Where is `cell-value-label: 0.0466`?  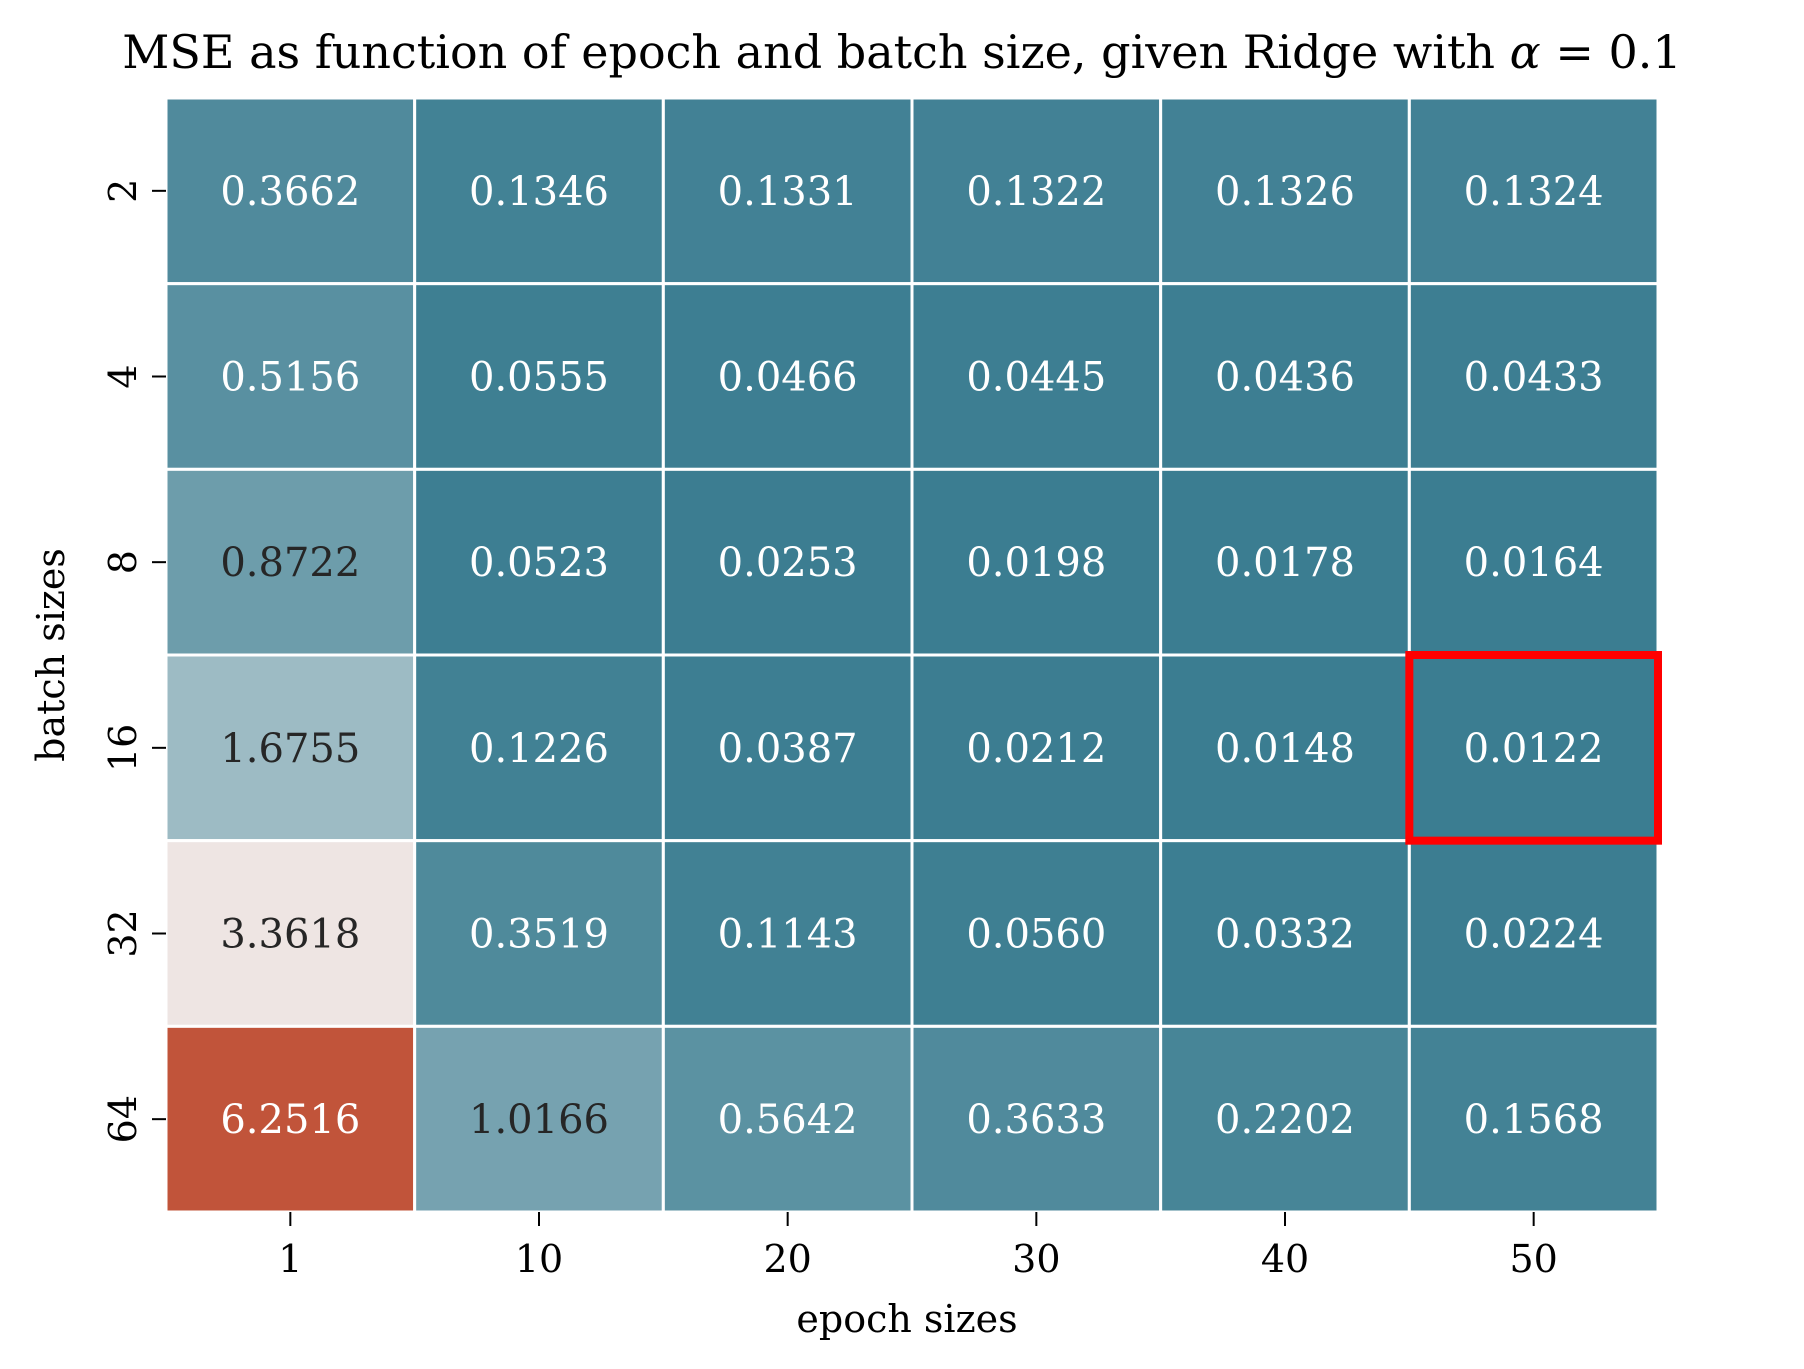
cell-value-label: 0.0466 is located at coordinates (788, 378).